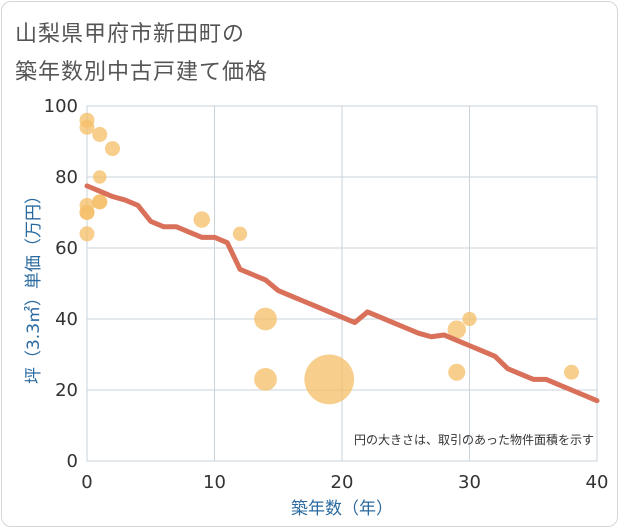 This screenshot has height=530, width=621. Describe the element at coordinates (142, 72) in the screenshot. I see `chart-title-line-2: 築年数別中古戸建て価格` at that location.